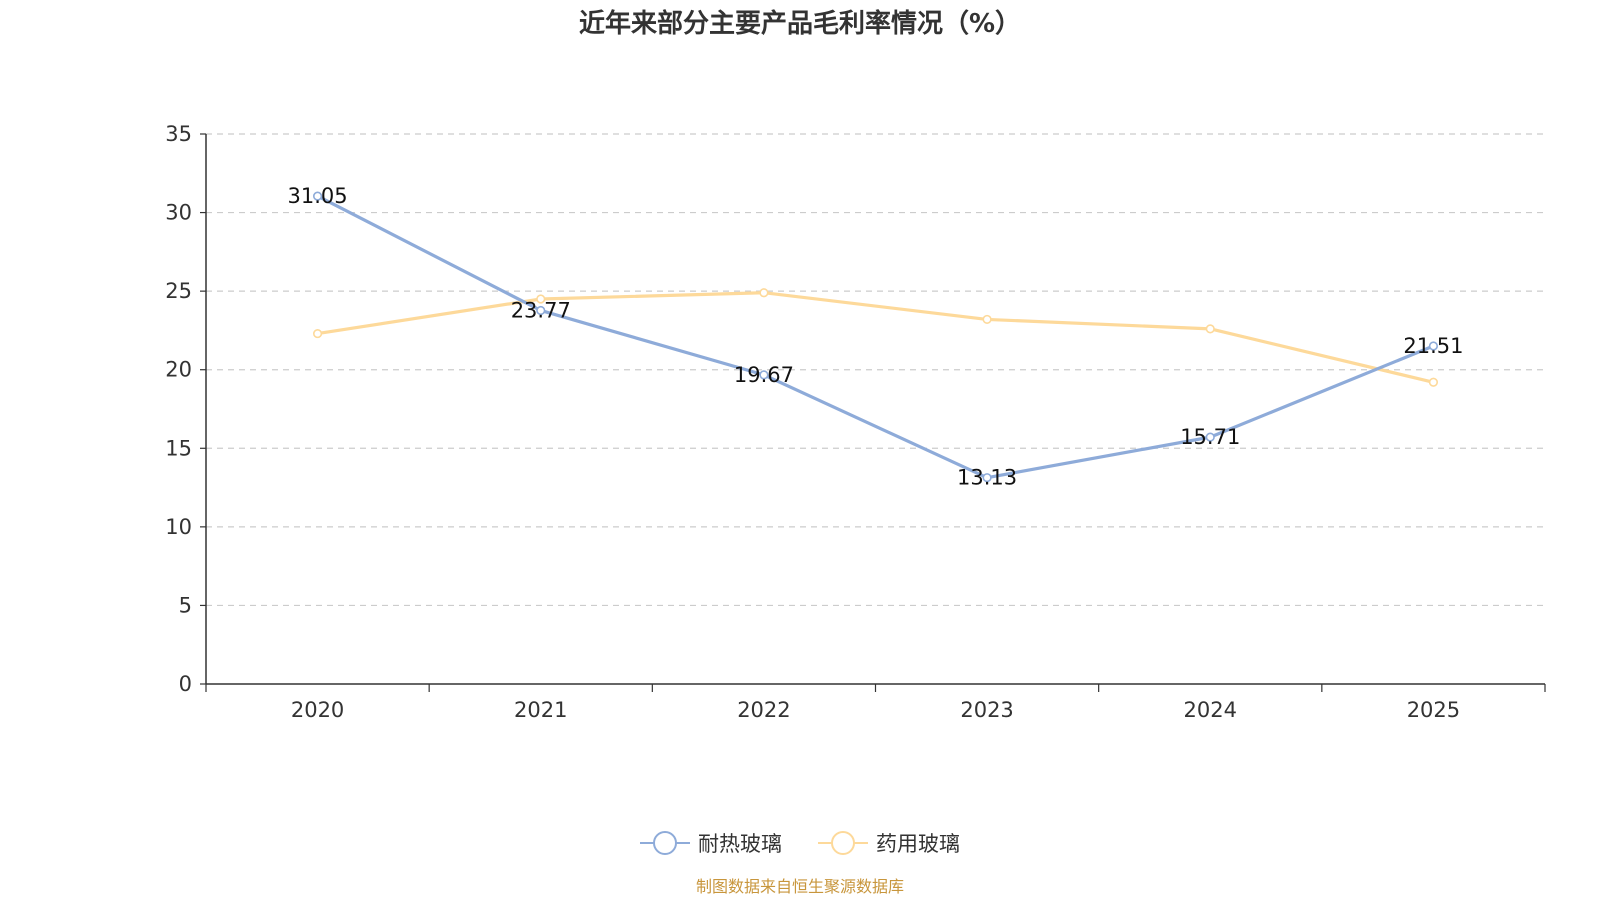 The height and width of the screenshot is (900, 1600). What do you see at coordinates (178, 291) in the screenshot?
I see `y-tick-label: 25` at bounding box center [178, 291].